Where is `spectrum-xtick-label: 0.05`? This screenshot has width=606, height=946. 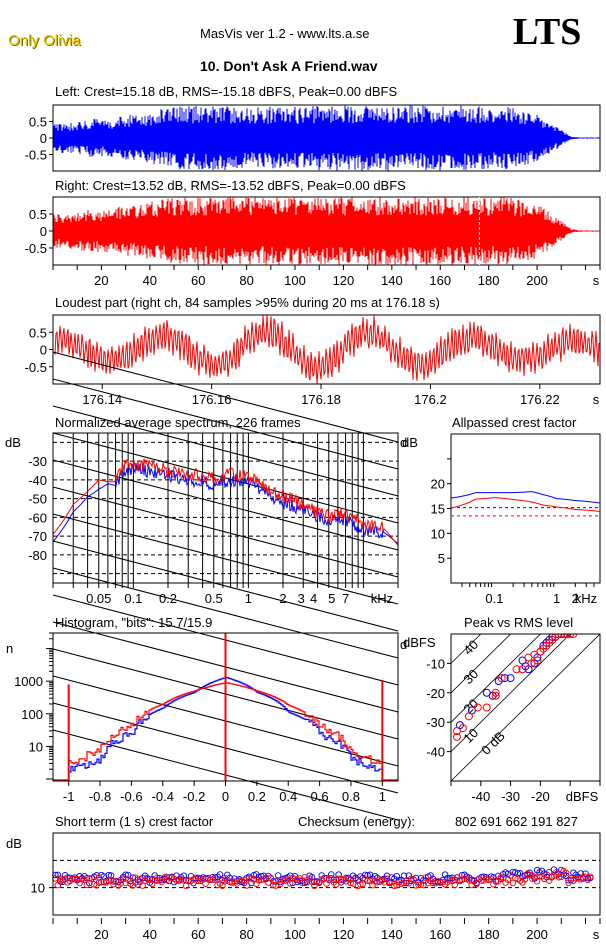
spectrum-xtick-label: 0.05 is located at coordinates (98, 598).